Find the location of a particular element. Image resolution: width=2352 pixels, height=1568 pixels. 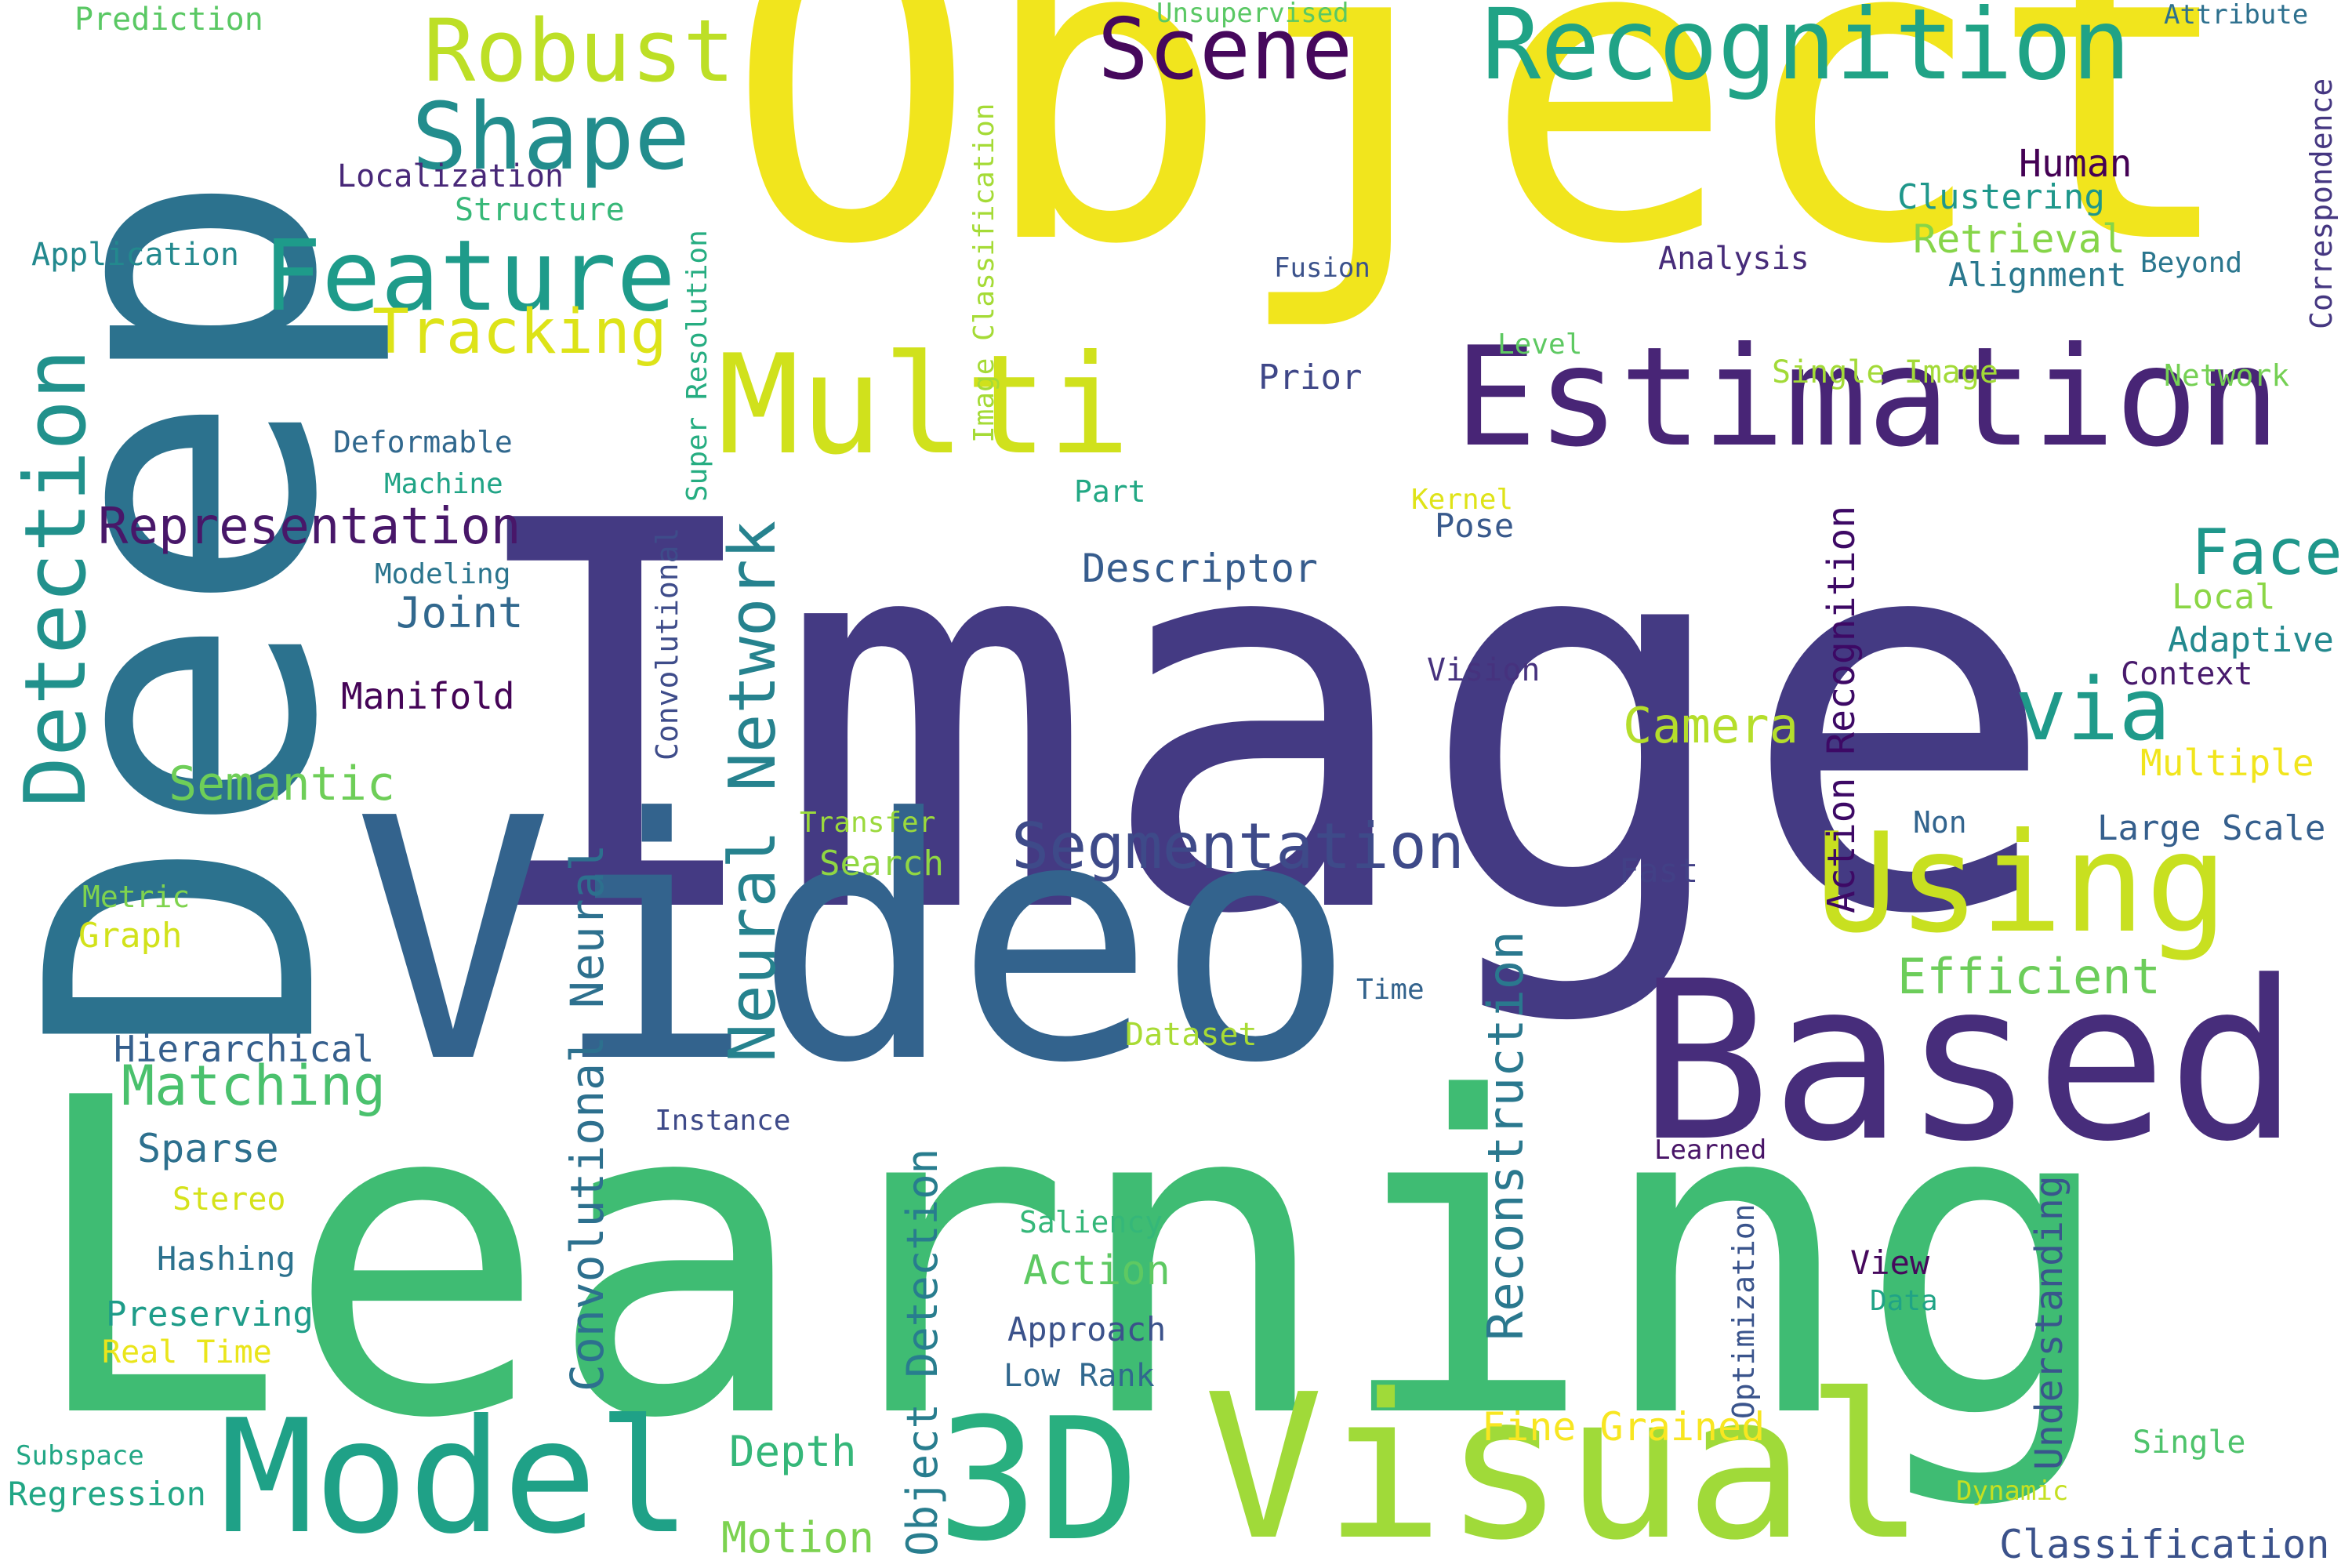

word-sparse: Sparse is located at coordinates (208, 1148).